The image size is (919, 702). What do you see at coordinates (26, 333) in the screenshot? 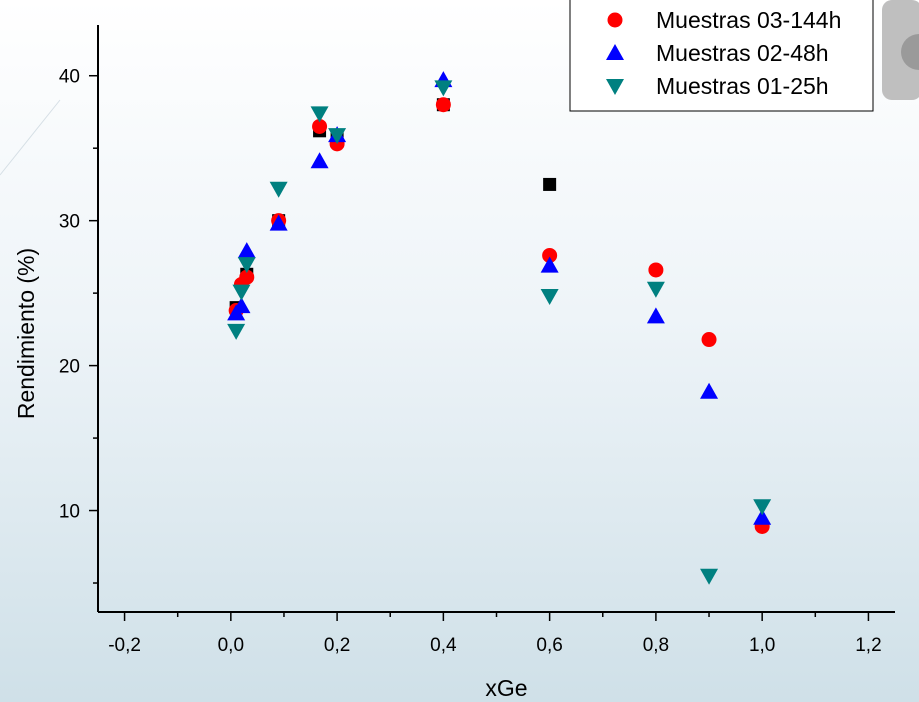
I see `y-axis-title: Rendimiento (%)` at bounding box center [26, 333].